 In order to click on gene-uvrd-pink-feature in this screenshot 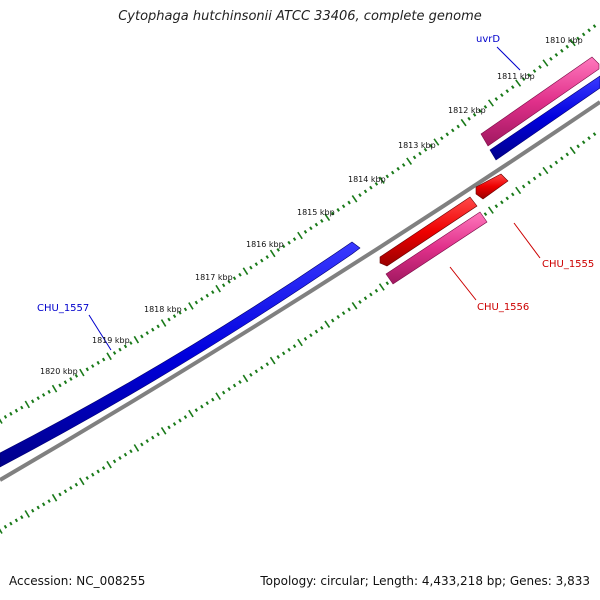, I will do `click(540, 101)`.